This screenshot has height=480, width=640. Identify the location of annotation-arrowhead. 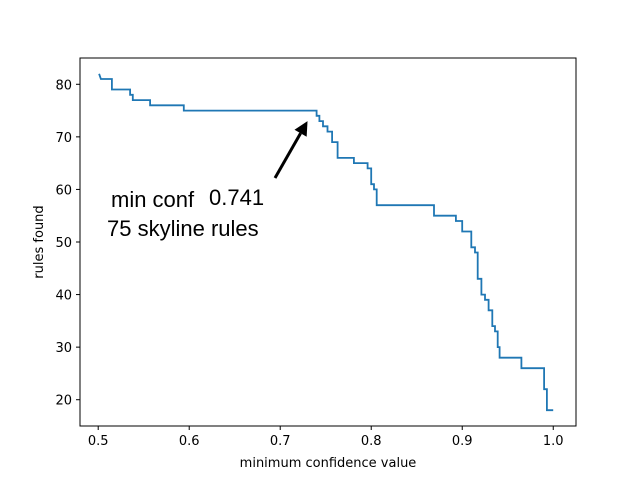
(301, 129).